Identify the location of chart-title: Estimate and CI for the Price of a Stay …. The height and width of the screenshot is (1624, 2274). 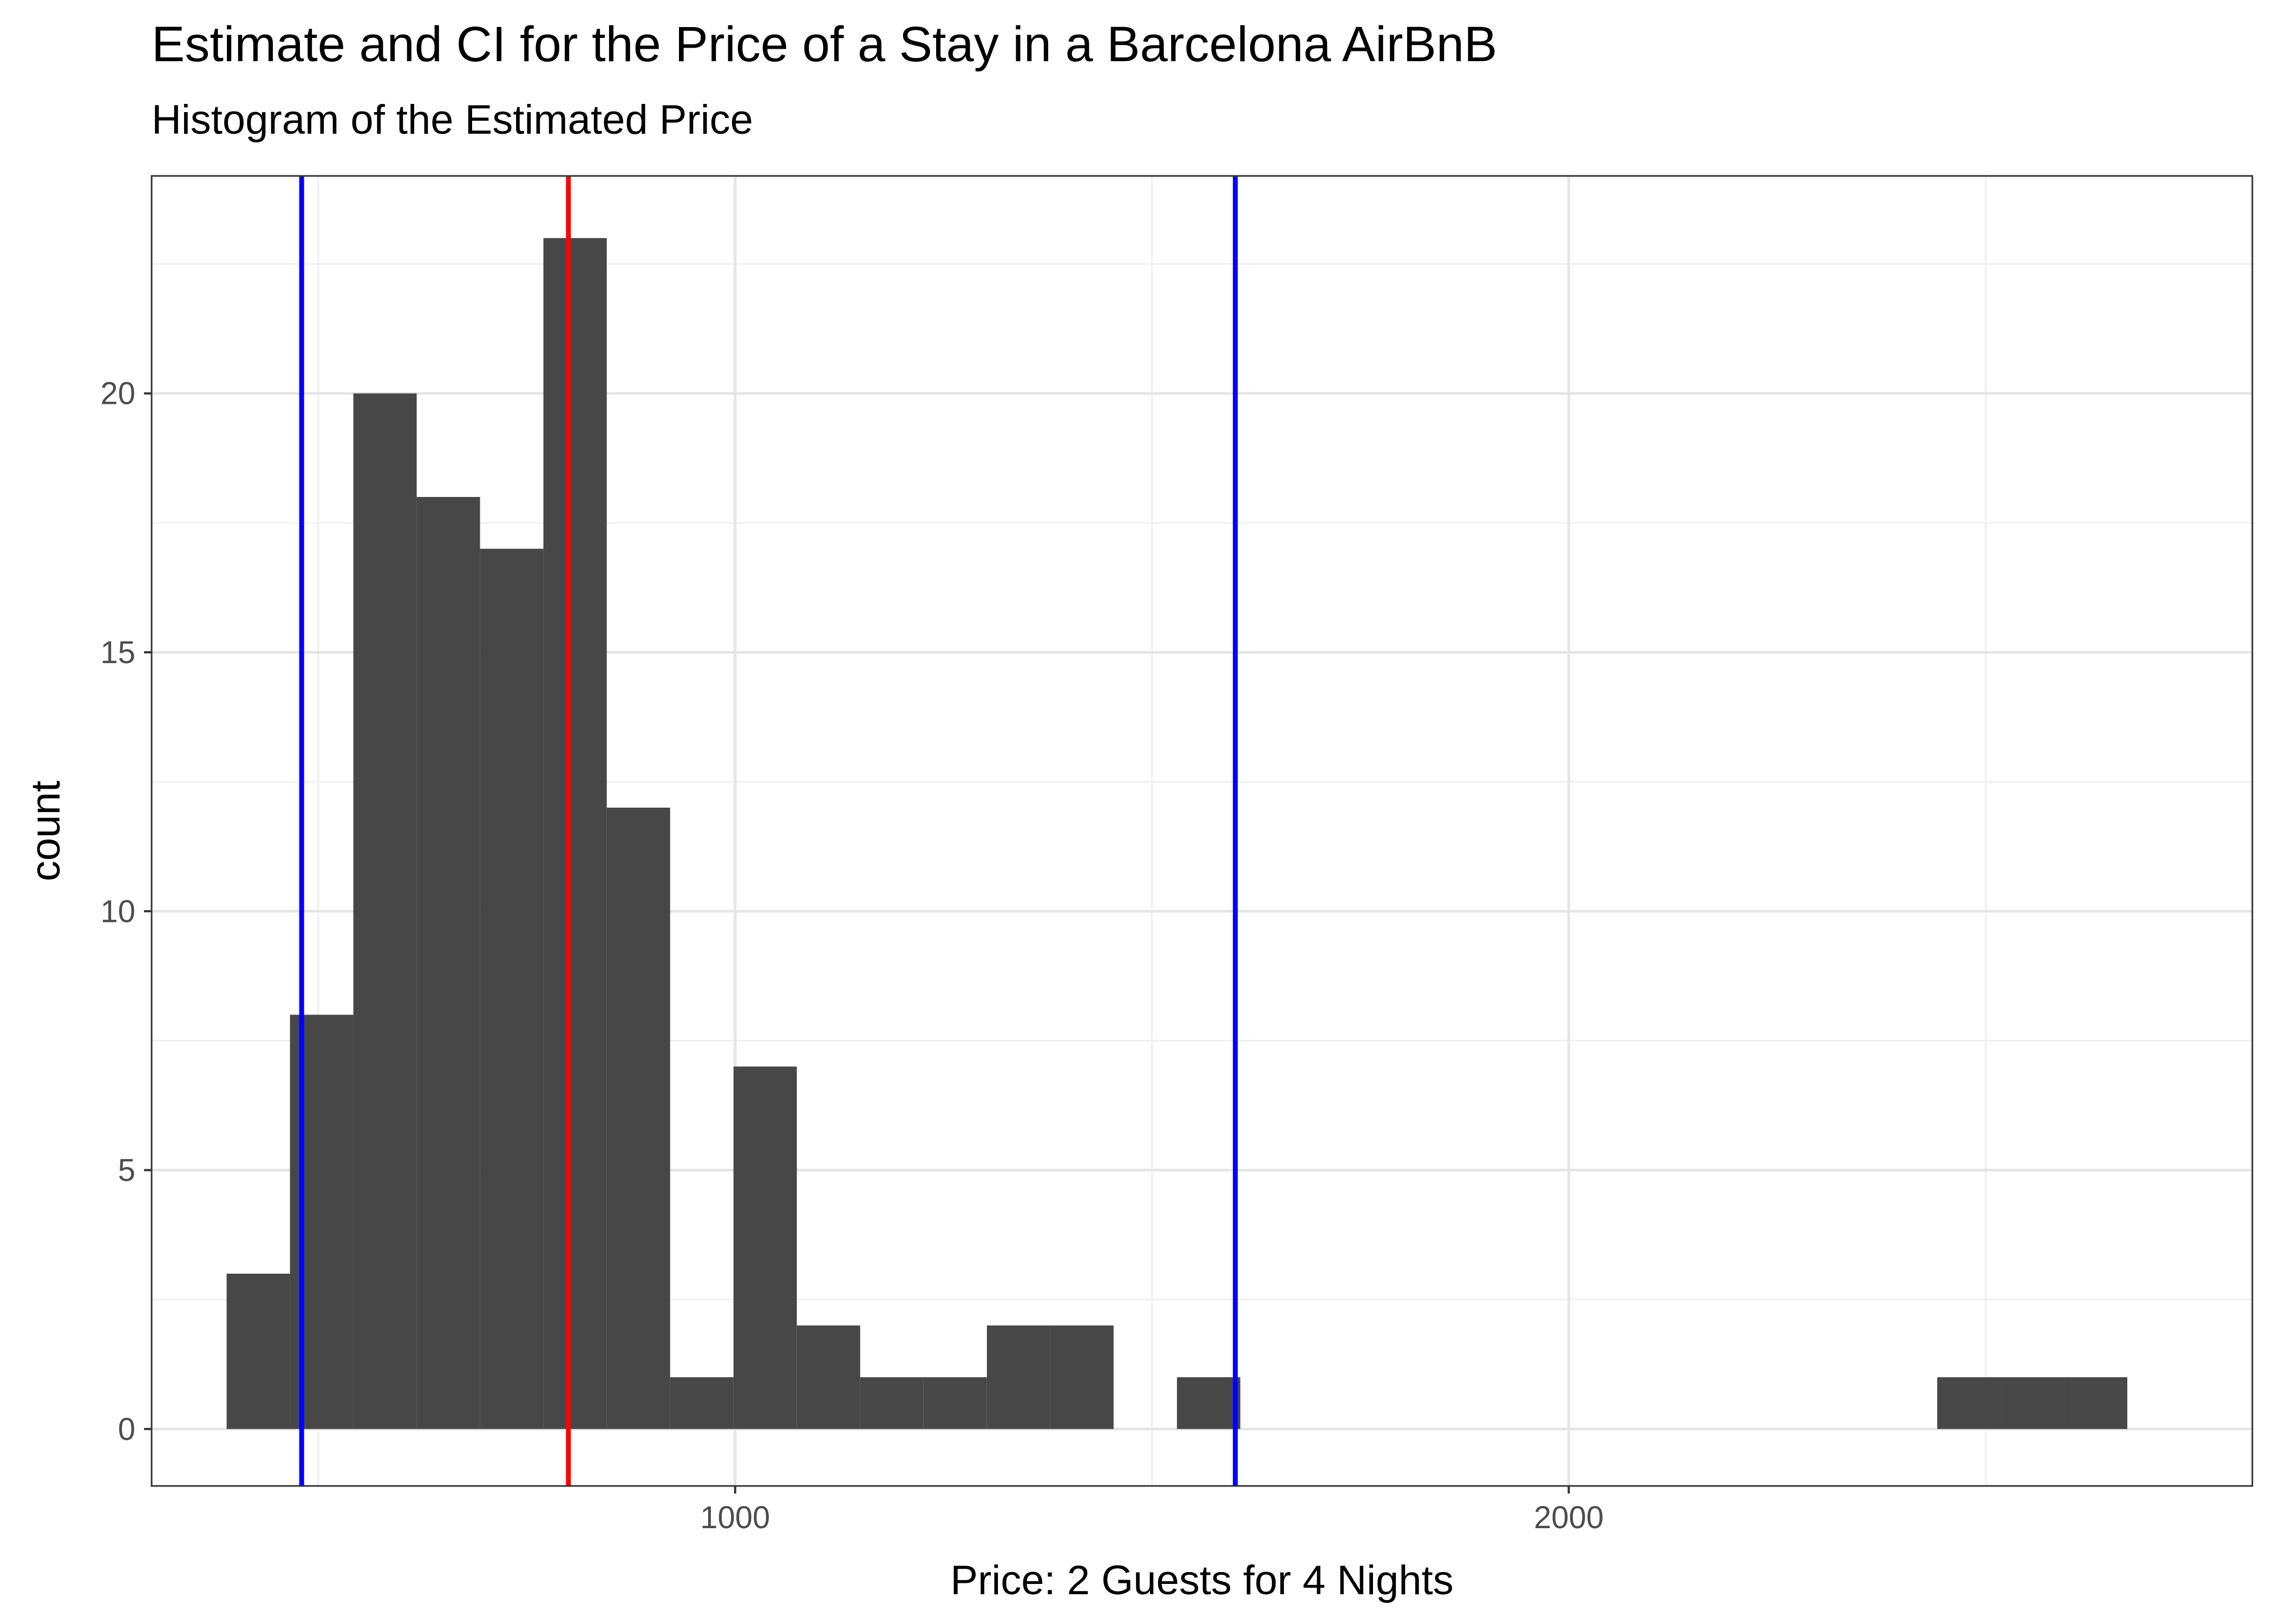
(825, 45).